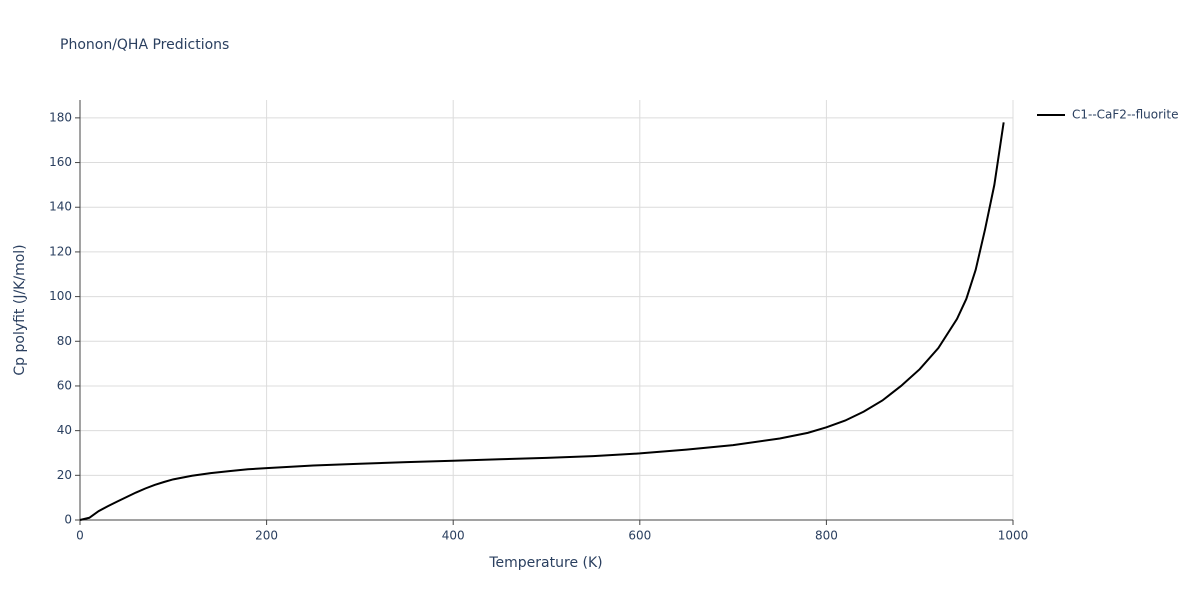 This screenshot has height=600, width=1200. Describe the element at coordinates (64, 475) in the screenshot. I see `y-tick-label: 20` at that location.